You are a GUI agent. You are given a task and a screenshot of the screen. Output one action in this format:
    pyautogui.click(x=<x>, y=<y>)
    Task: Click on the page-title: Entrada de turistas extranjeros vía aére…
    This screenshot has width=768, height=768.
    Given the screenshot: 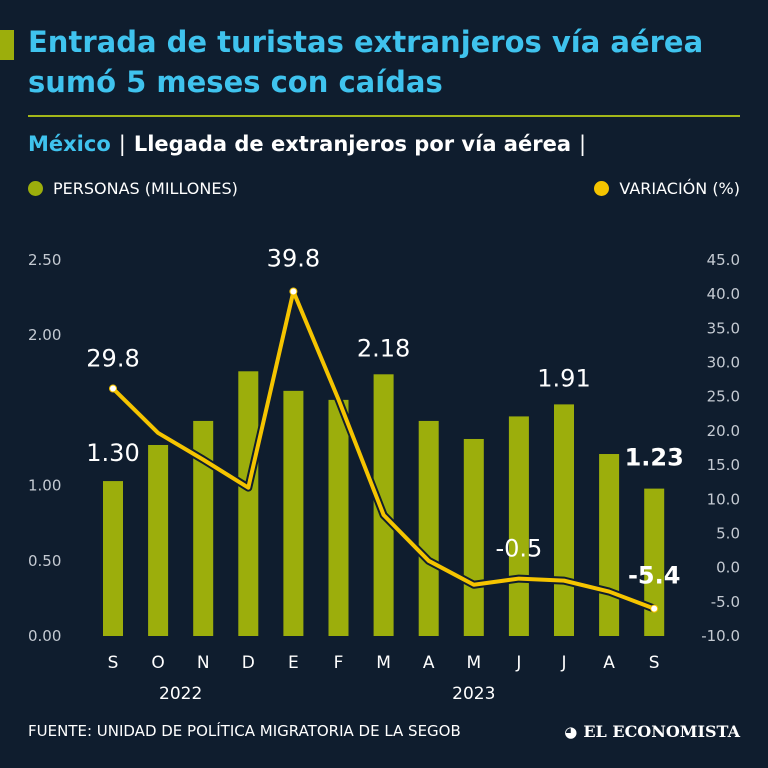 What is the action you would take?
    pyautogui.click(x=366, y=62)
    